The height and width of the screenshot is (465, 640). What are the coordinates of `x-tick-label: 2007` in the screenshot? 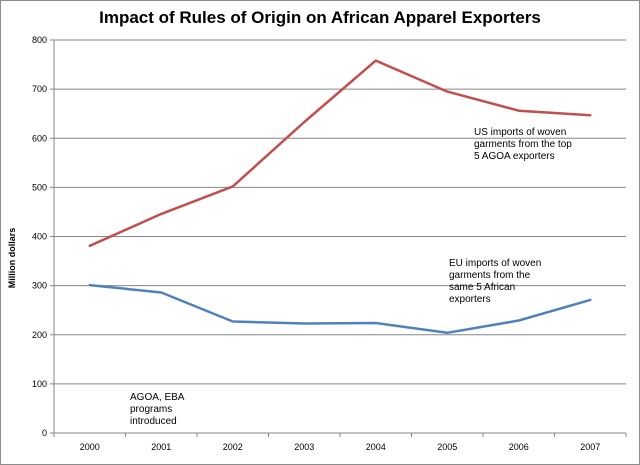 It's located at (590, 447).